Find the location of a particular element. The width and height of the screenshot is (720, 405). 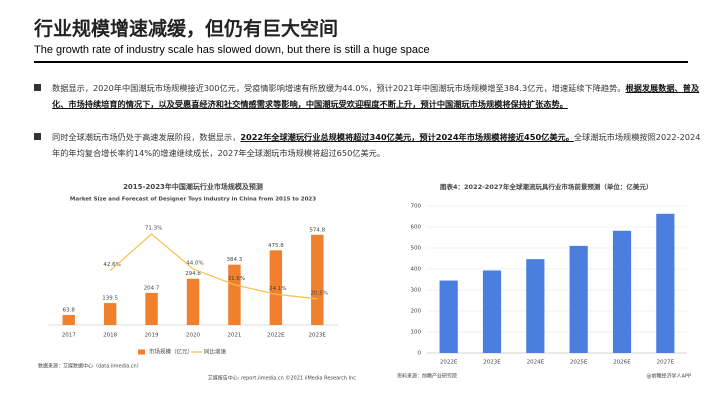

y-tick-label: 100 is located at coordinates (416, 333).